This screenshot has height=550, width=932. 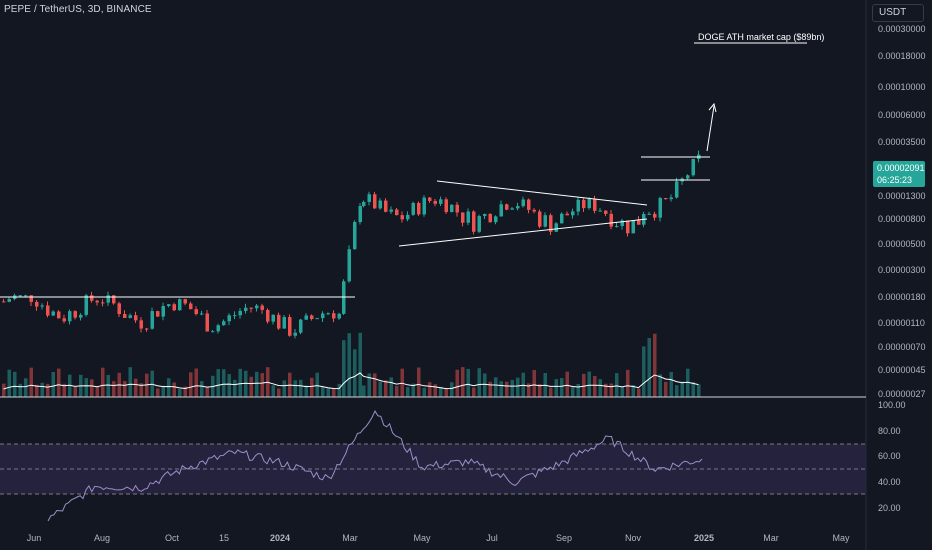 What do you see at coordinates (492, 538) in the screenshot?
I see `time-tick-label: Jul` at bounding box center [492, 538].